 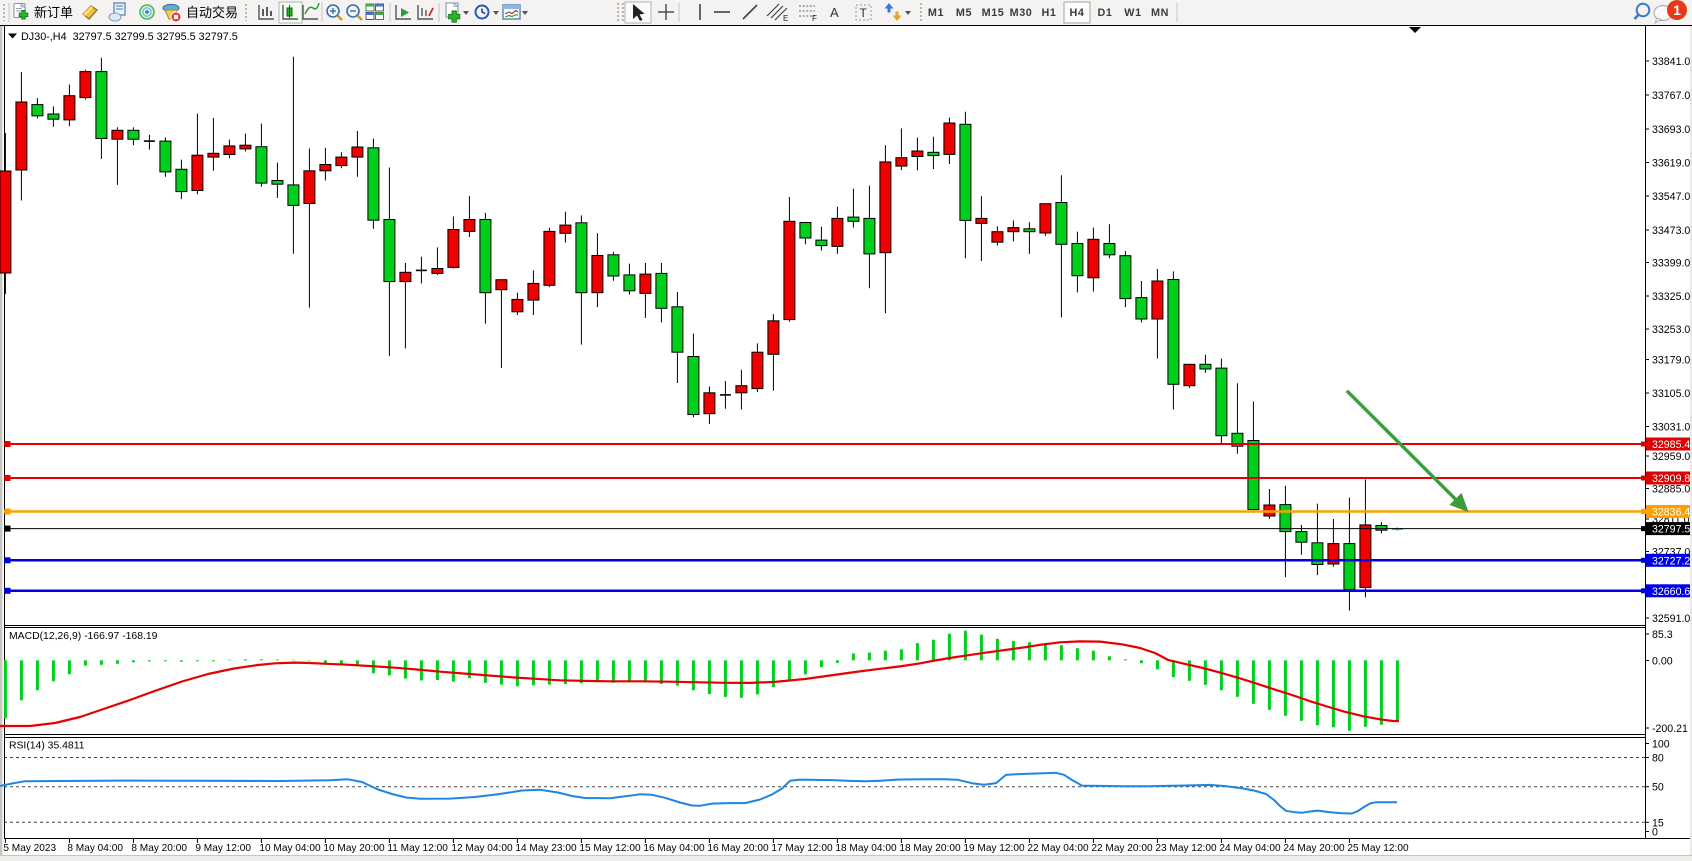 What do you see at coordinates (546, 848) in the screenshot?
I see `svg-text: 14 May 23:00` at bounding box center [546, 848].